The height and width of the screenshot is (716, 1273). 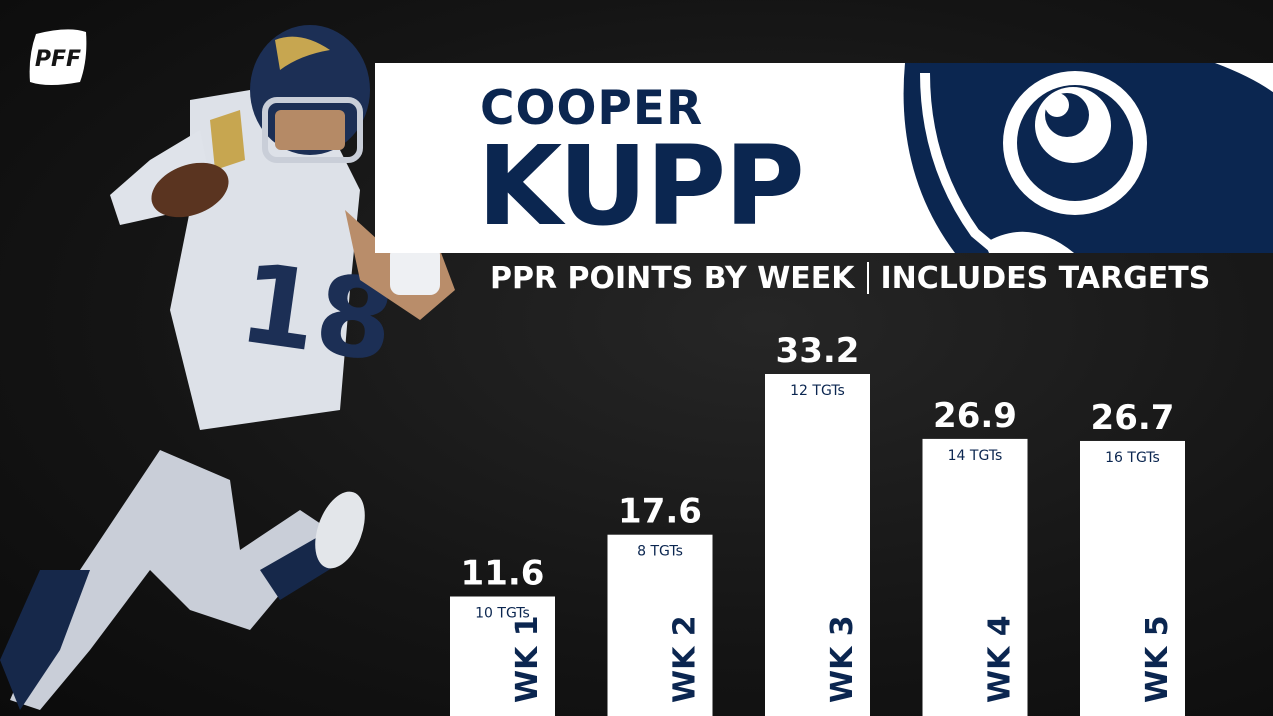 What do you see at coordinates (1133, 418) in the screenshot?
I see `value-label: 26.7` at bounding box center [1133, 418].